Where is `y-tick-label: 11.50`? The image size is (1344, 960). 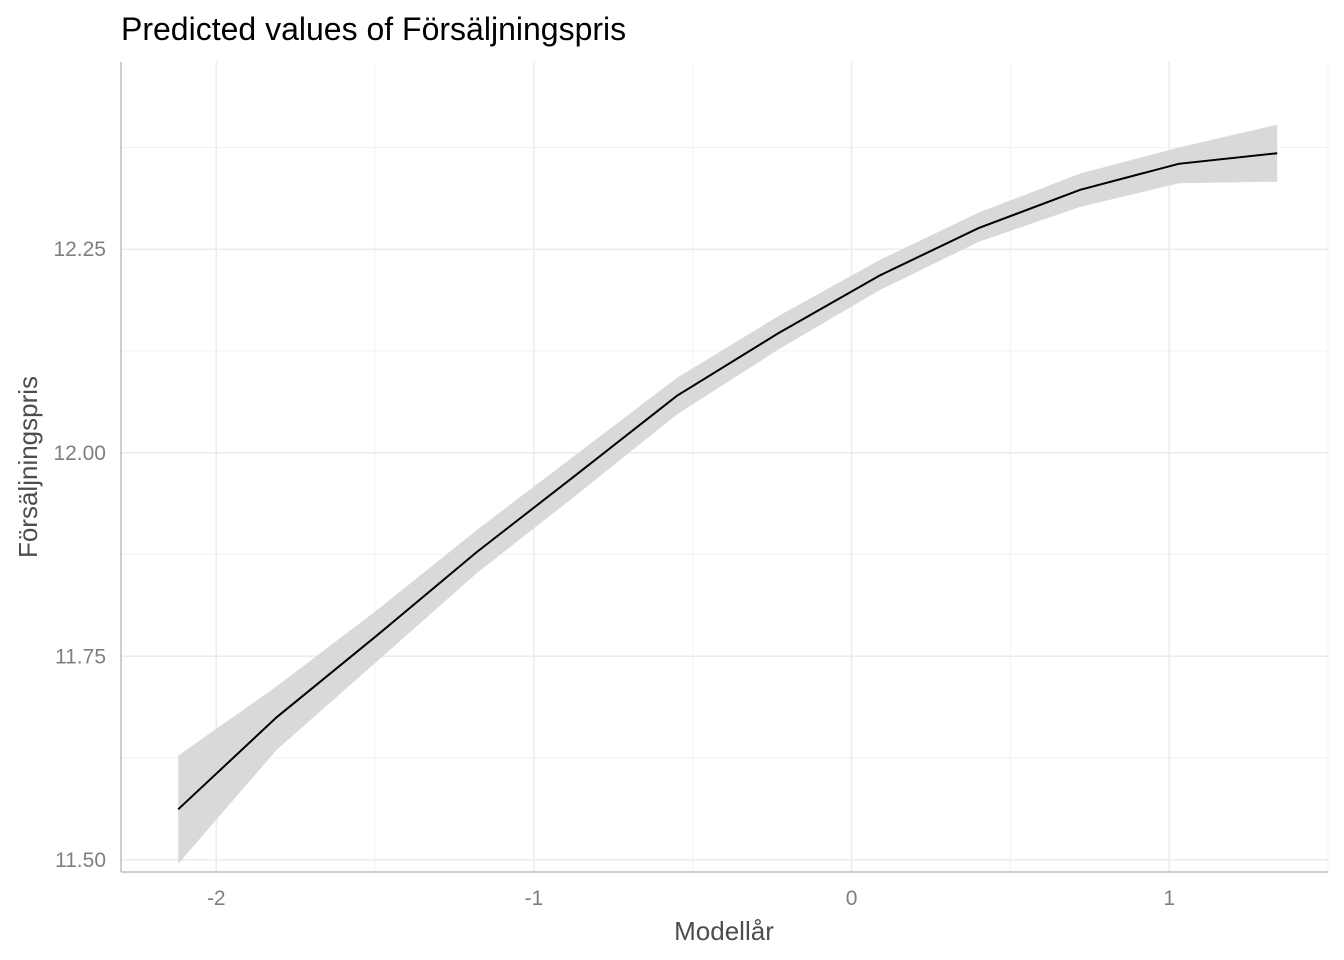 y-tick-label: 11.50 is located at coordinates (80, 860).